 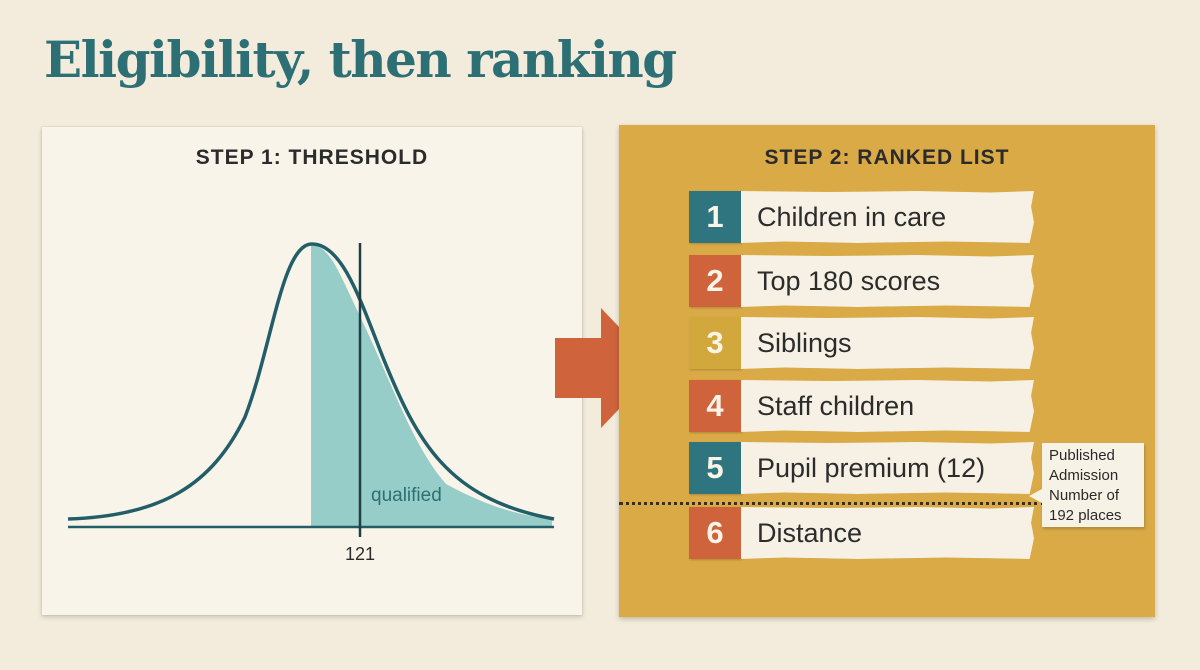 I want to click on ranked-item-3: 3 Siblings, so click(x=861, y=343).